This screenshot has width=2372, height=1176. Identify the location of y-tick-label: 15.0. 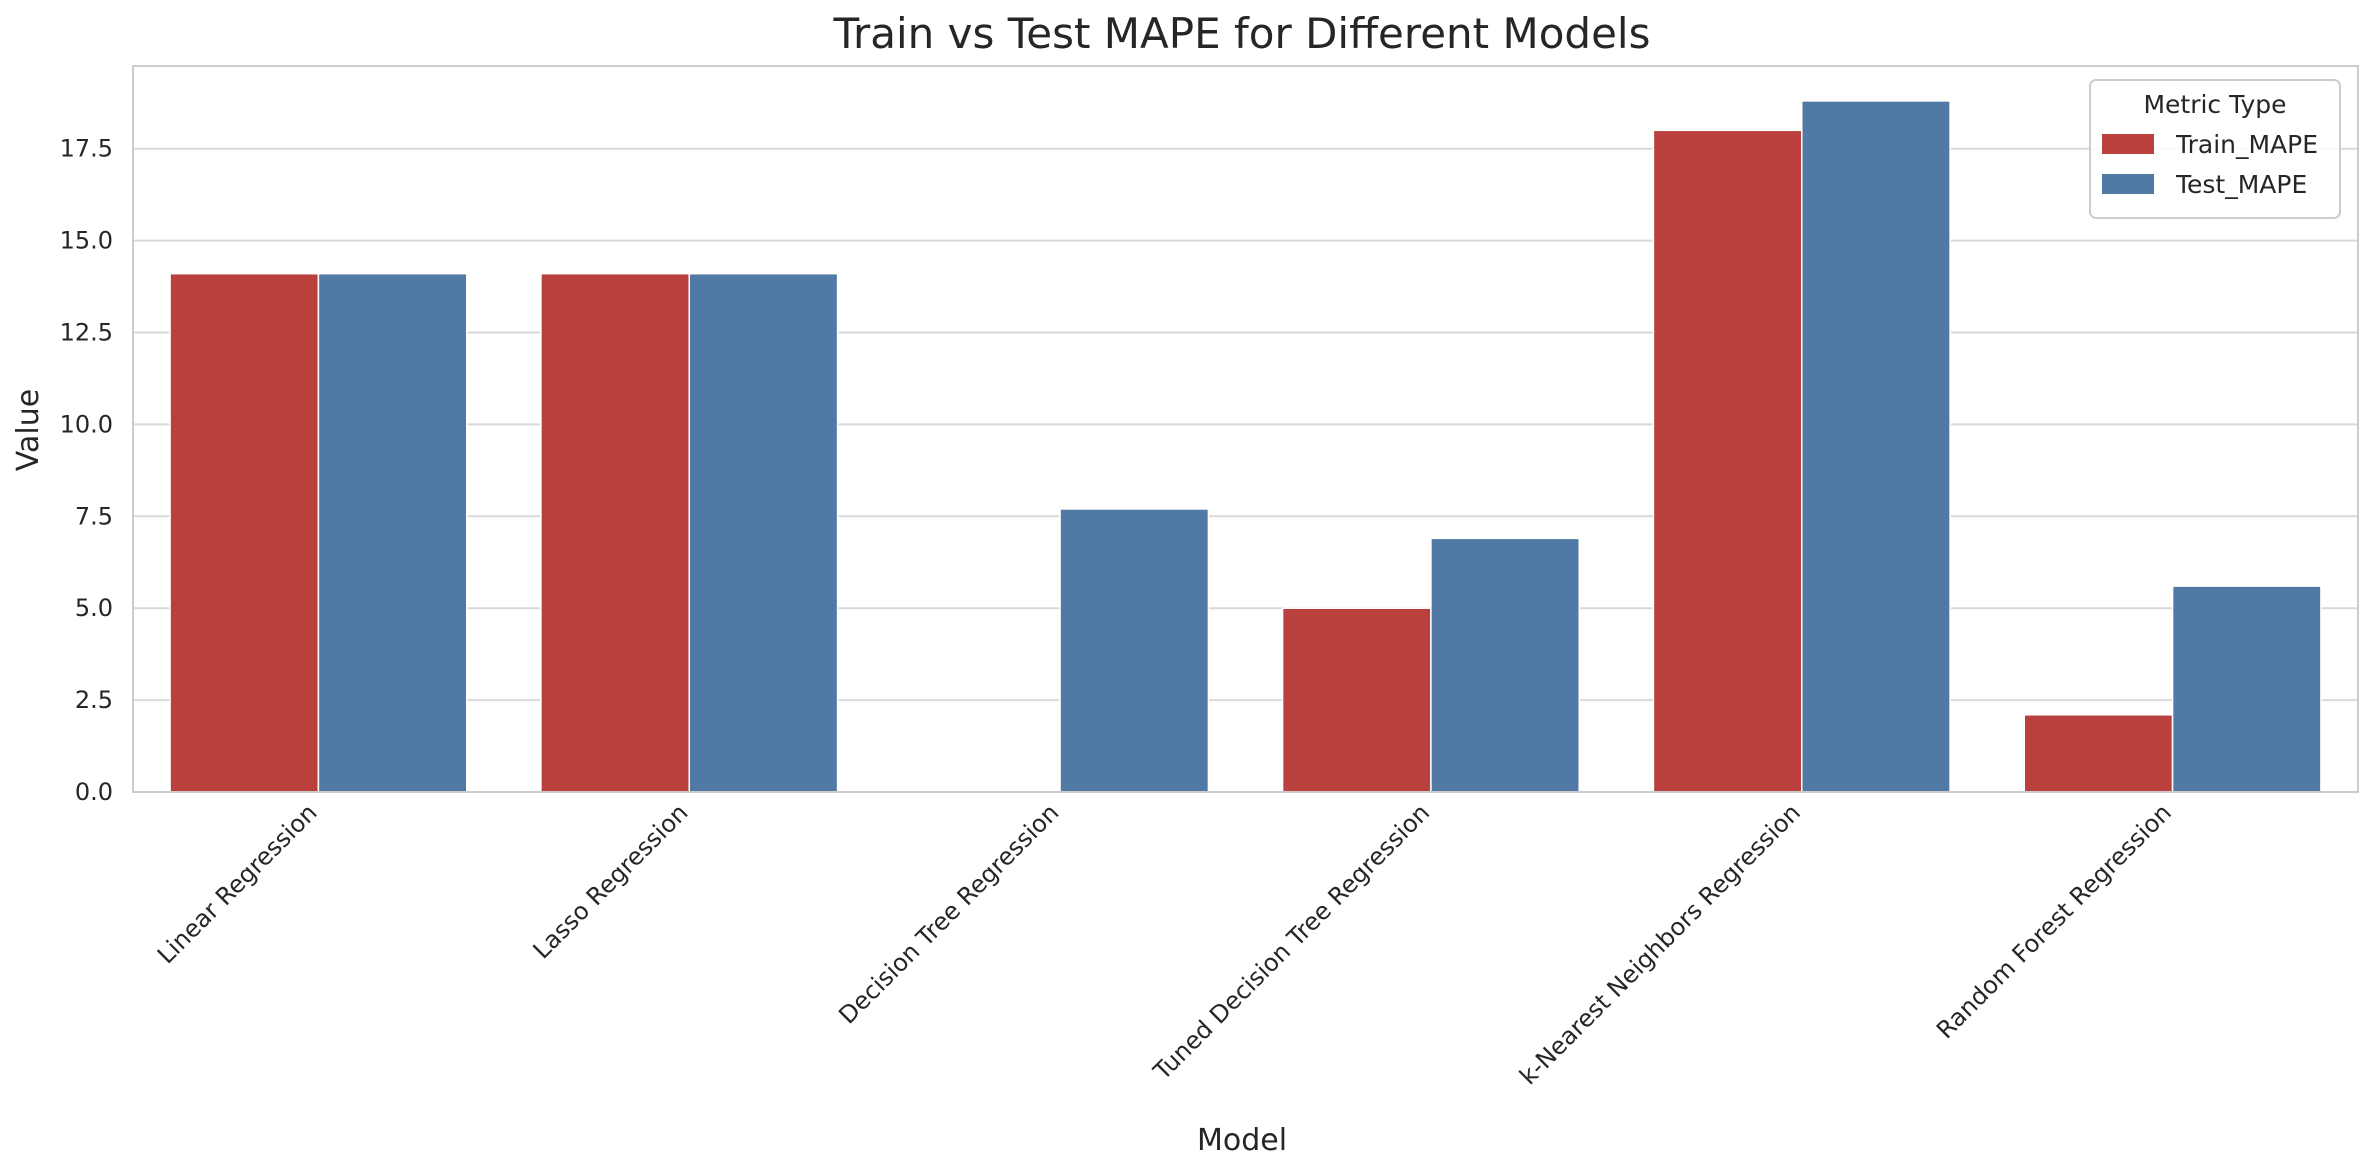
(86, 241).